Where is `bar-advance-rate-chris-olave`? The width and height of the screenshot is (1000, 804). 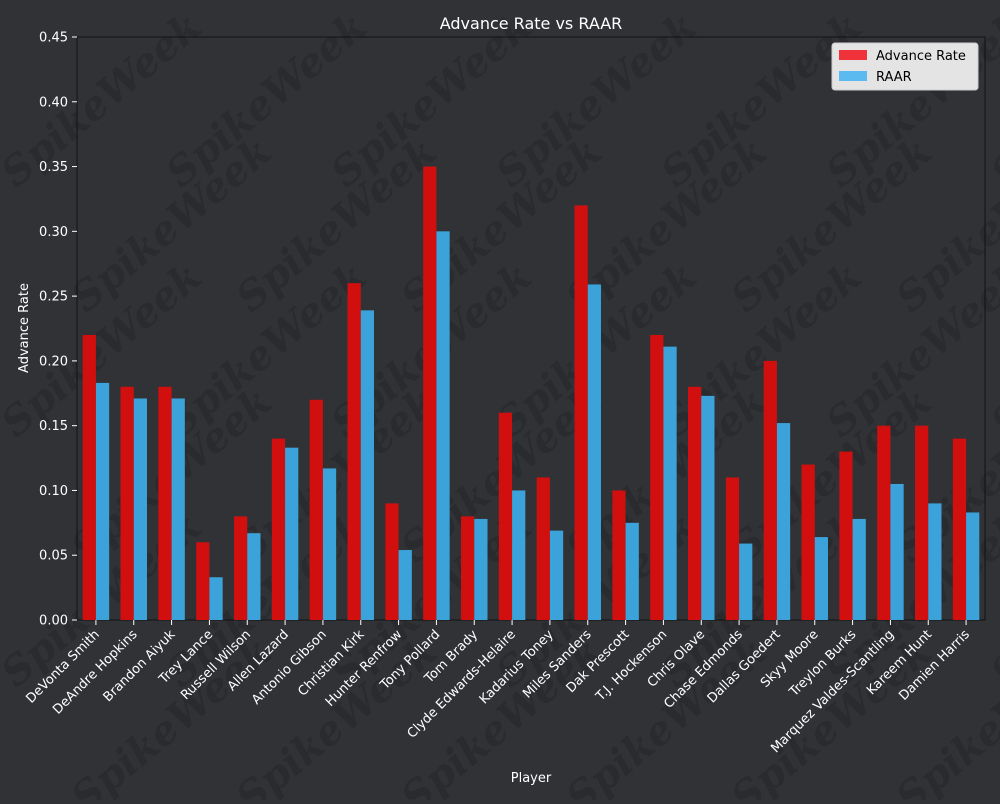
bar-advance-rate-chris-olave is located at coordinates (695, 503).